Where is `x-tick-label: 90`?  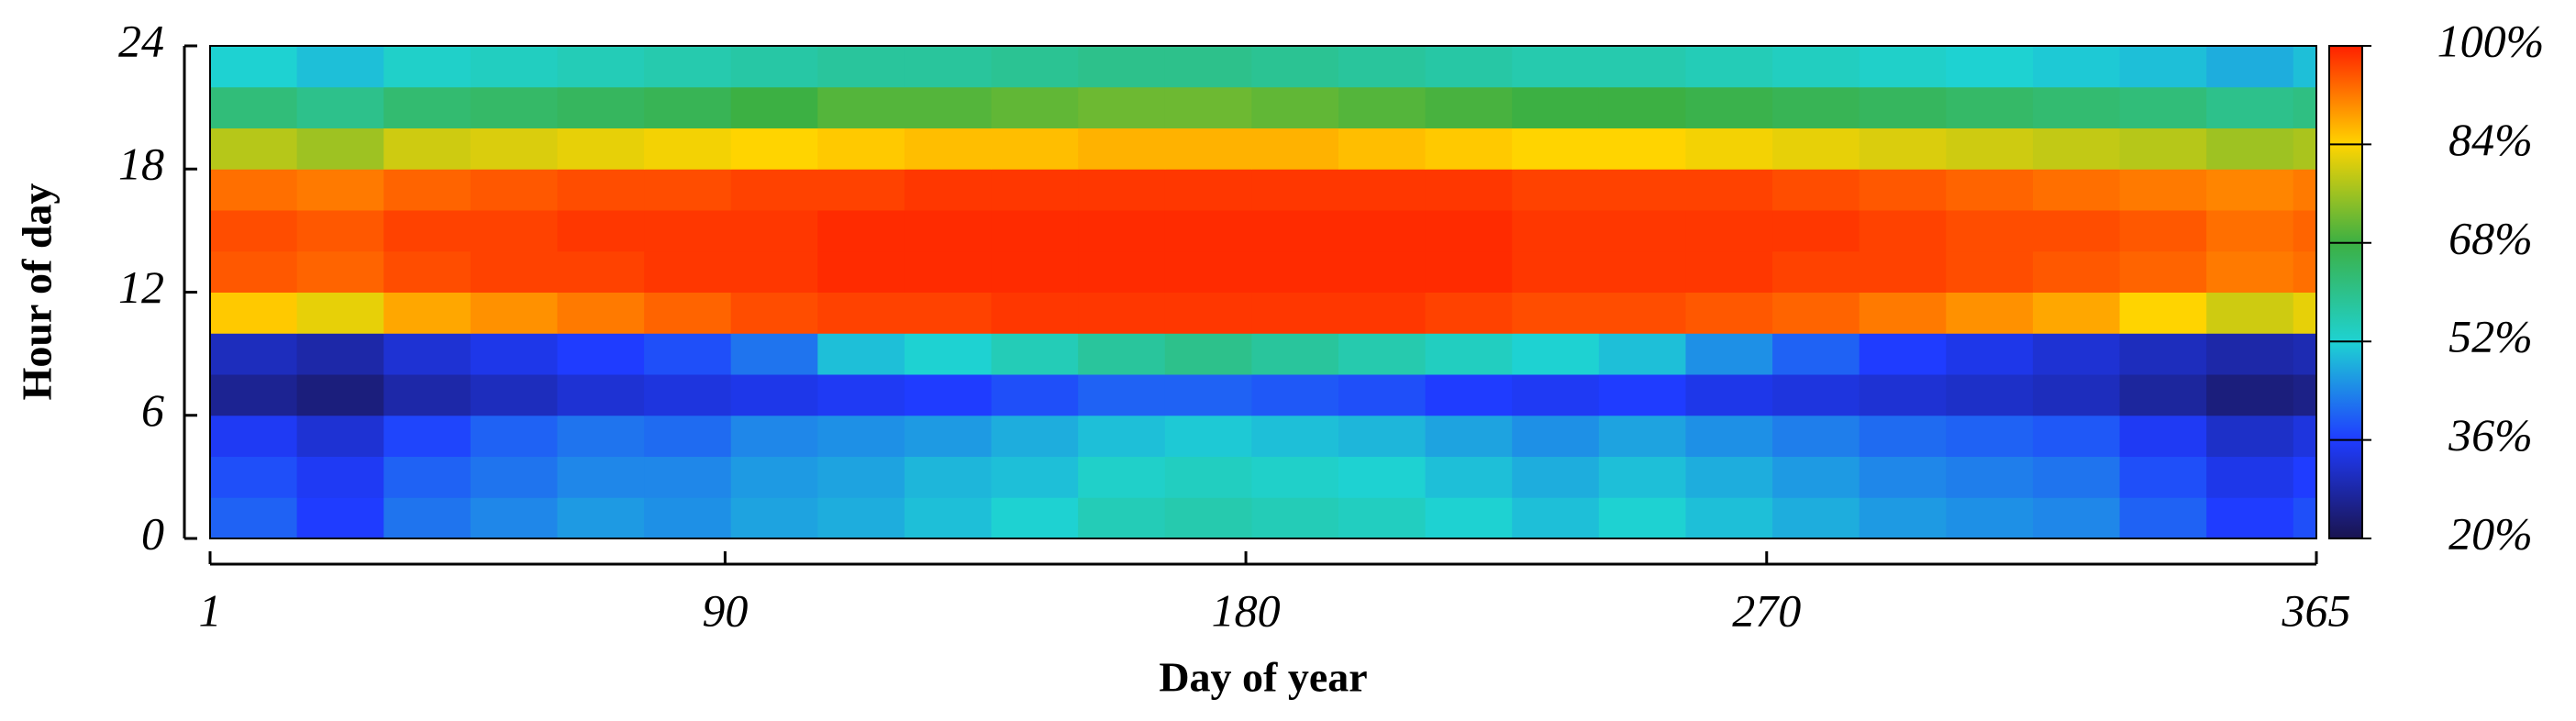 x-tick-label: 90 is located at coordinates (725, 610).